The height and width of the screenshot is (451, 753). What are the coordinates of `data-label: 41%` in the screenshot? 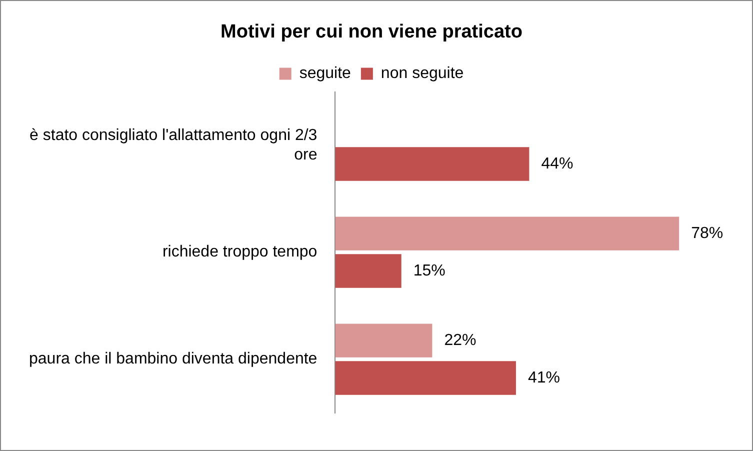 It's located at (544, 377).